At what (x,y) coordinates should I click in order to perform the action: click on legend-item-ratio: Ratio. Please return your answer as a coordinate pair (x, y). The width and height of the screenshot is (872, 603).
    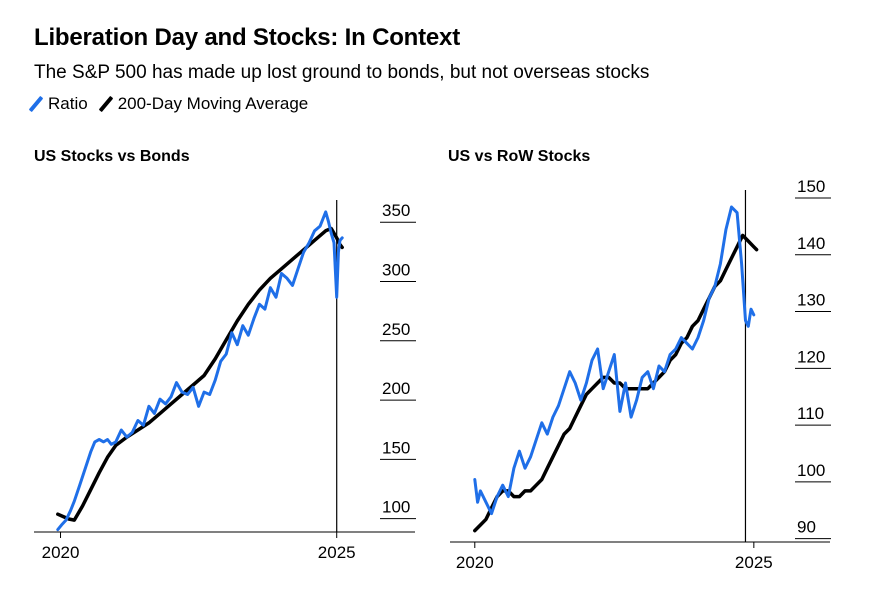
    Looking at the image, I should click on (58, 104).